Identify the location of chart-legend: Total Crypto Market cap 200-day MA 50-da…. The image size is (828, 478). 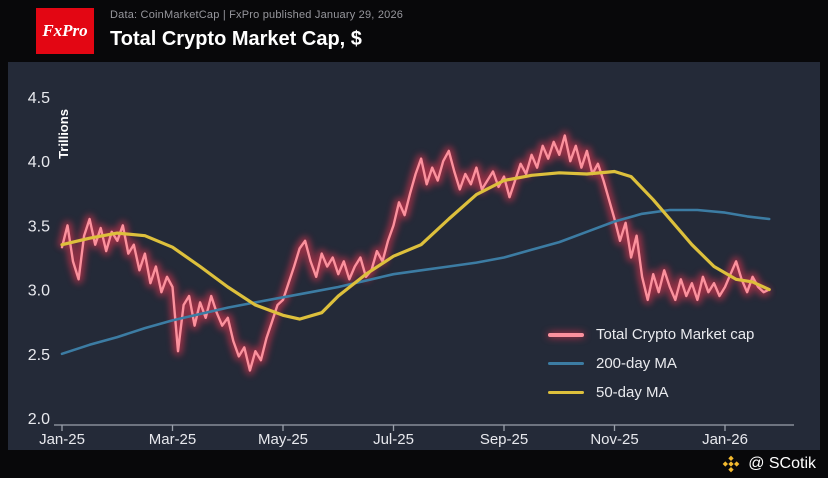
(651, 363).